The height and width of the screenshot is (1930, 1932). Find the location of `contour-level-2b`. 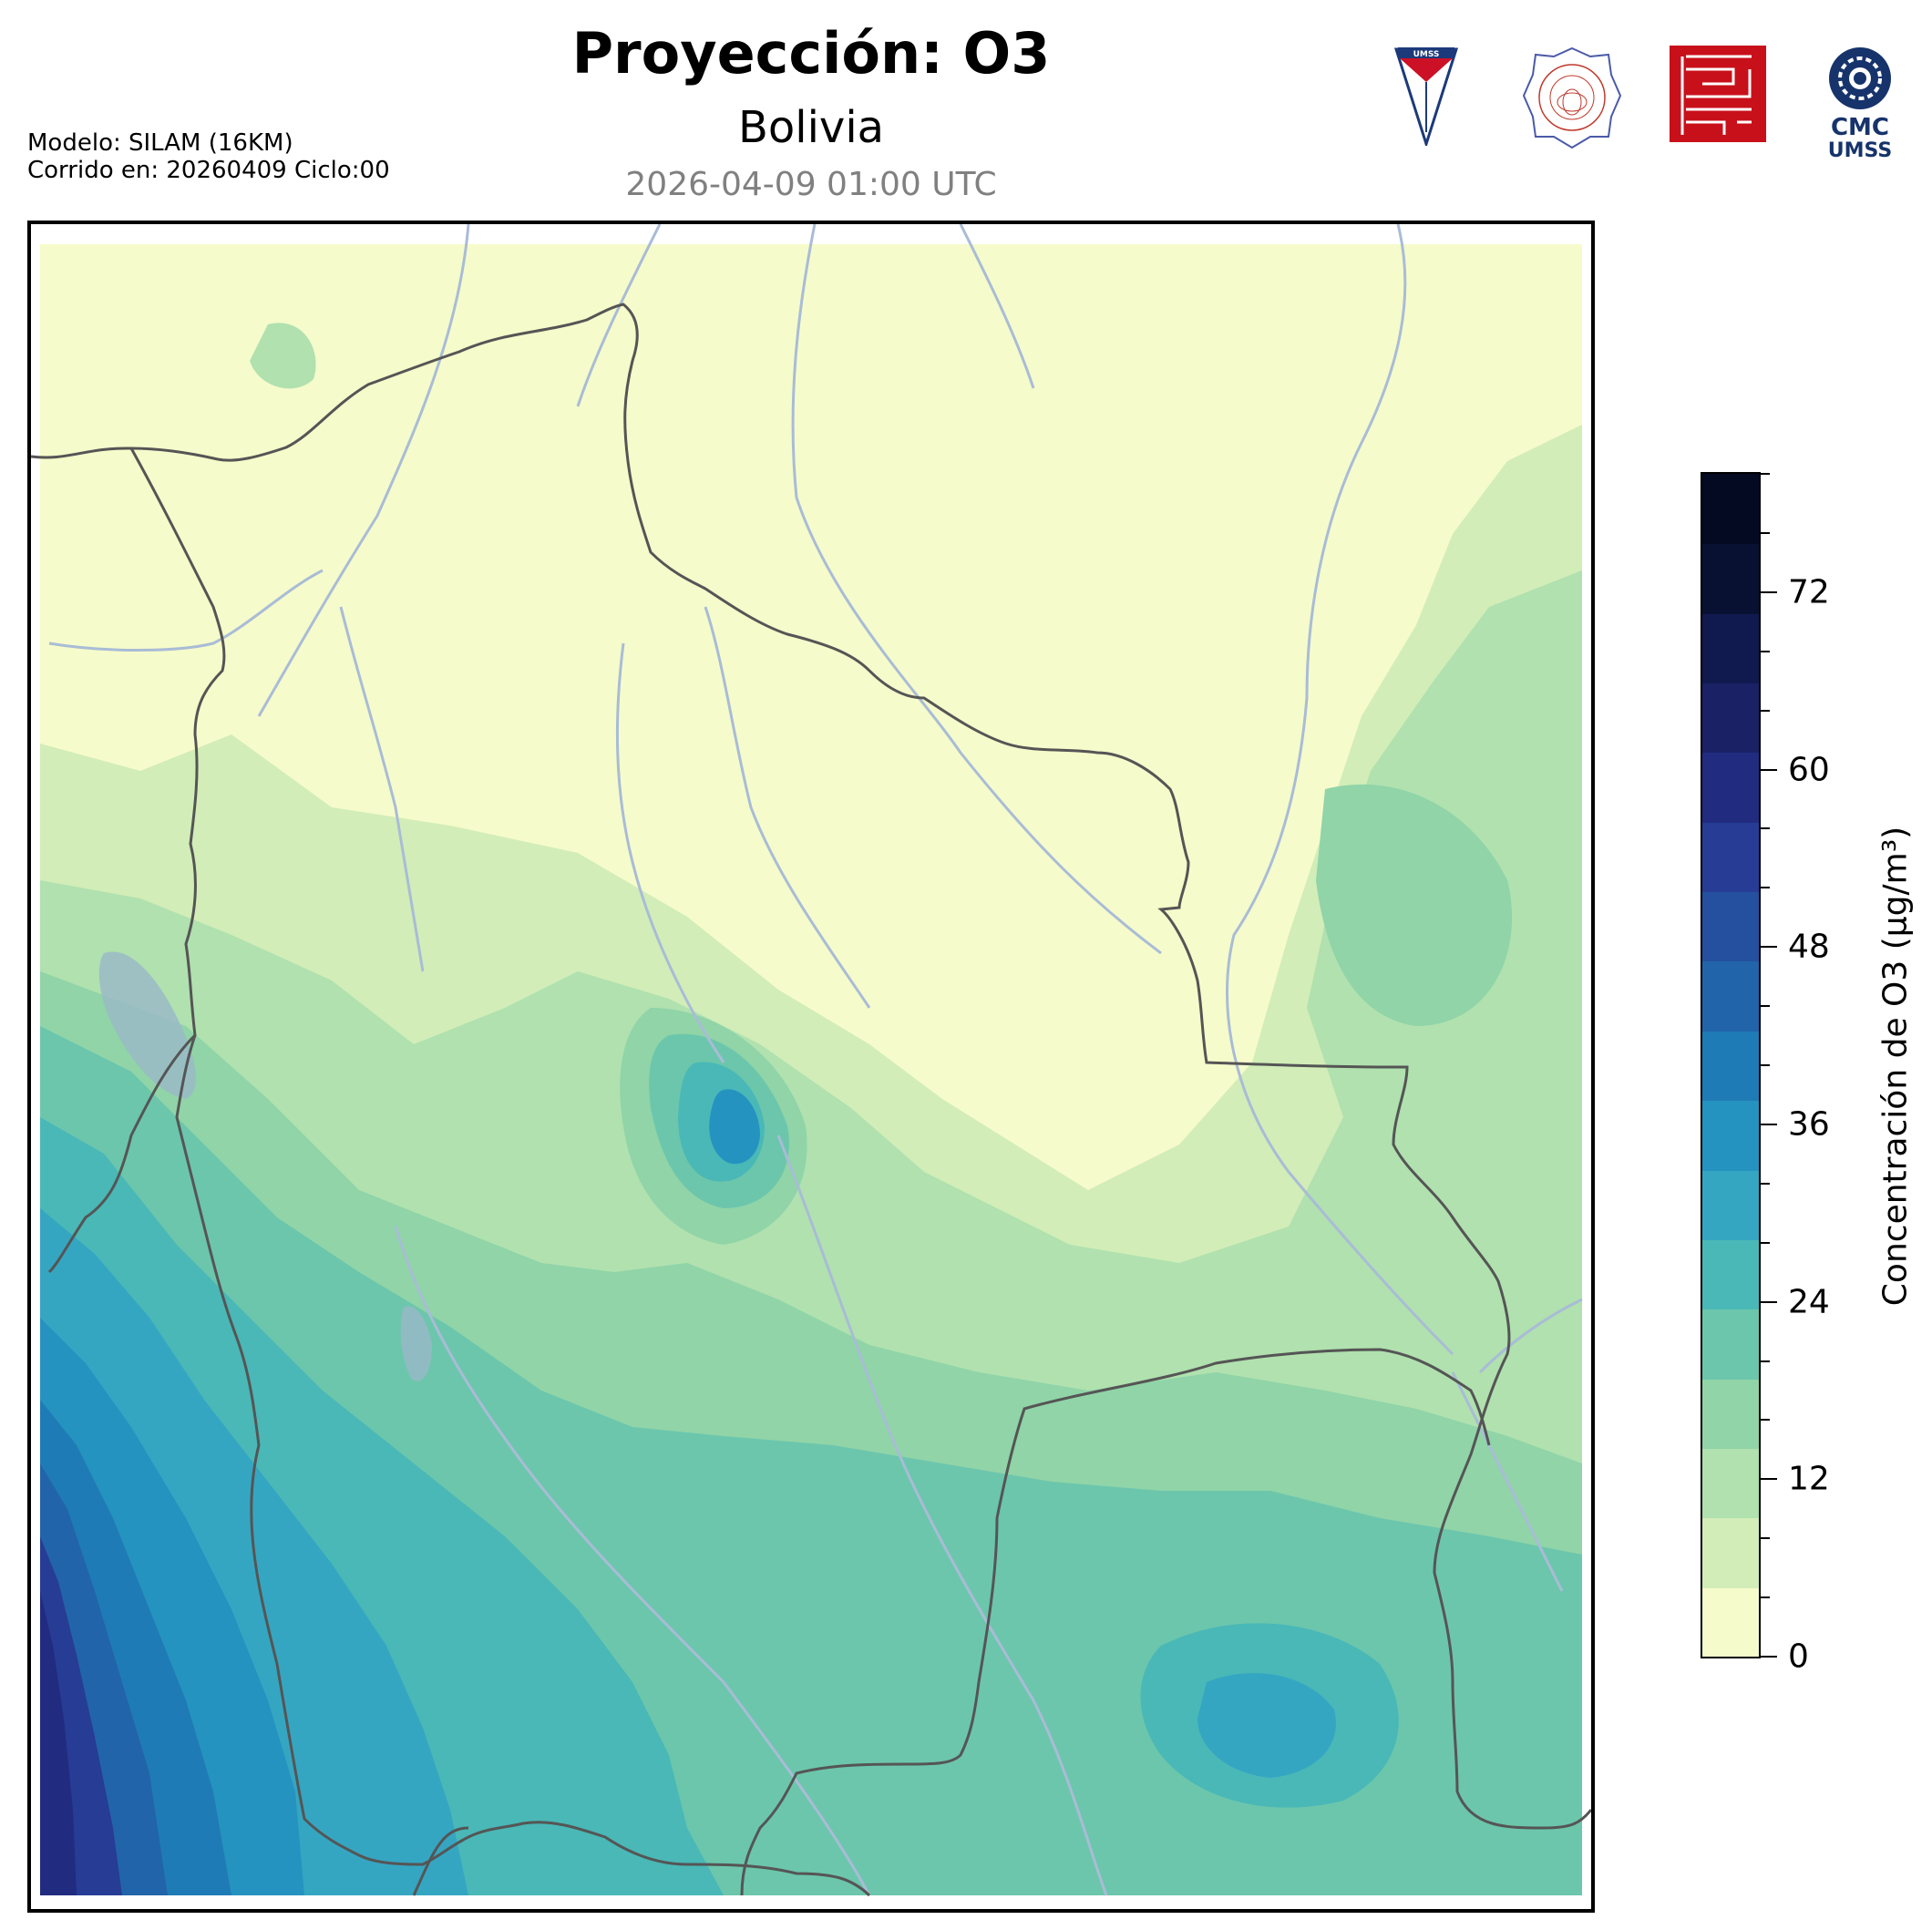

contour-level-2b is located at coordinates (283, 356).